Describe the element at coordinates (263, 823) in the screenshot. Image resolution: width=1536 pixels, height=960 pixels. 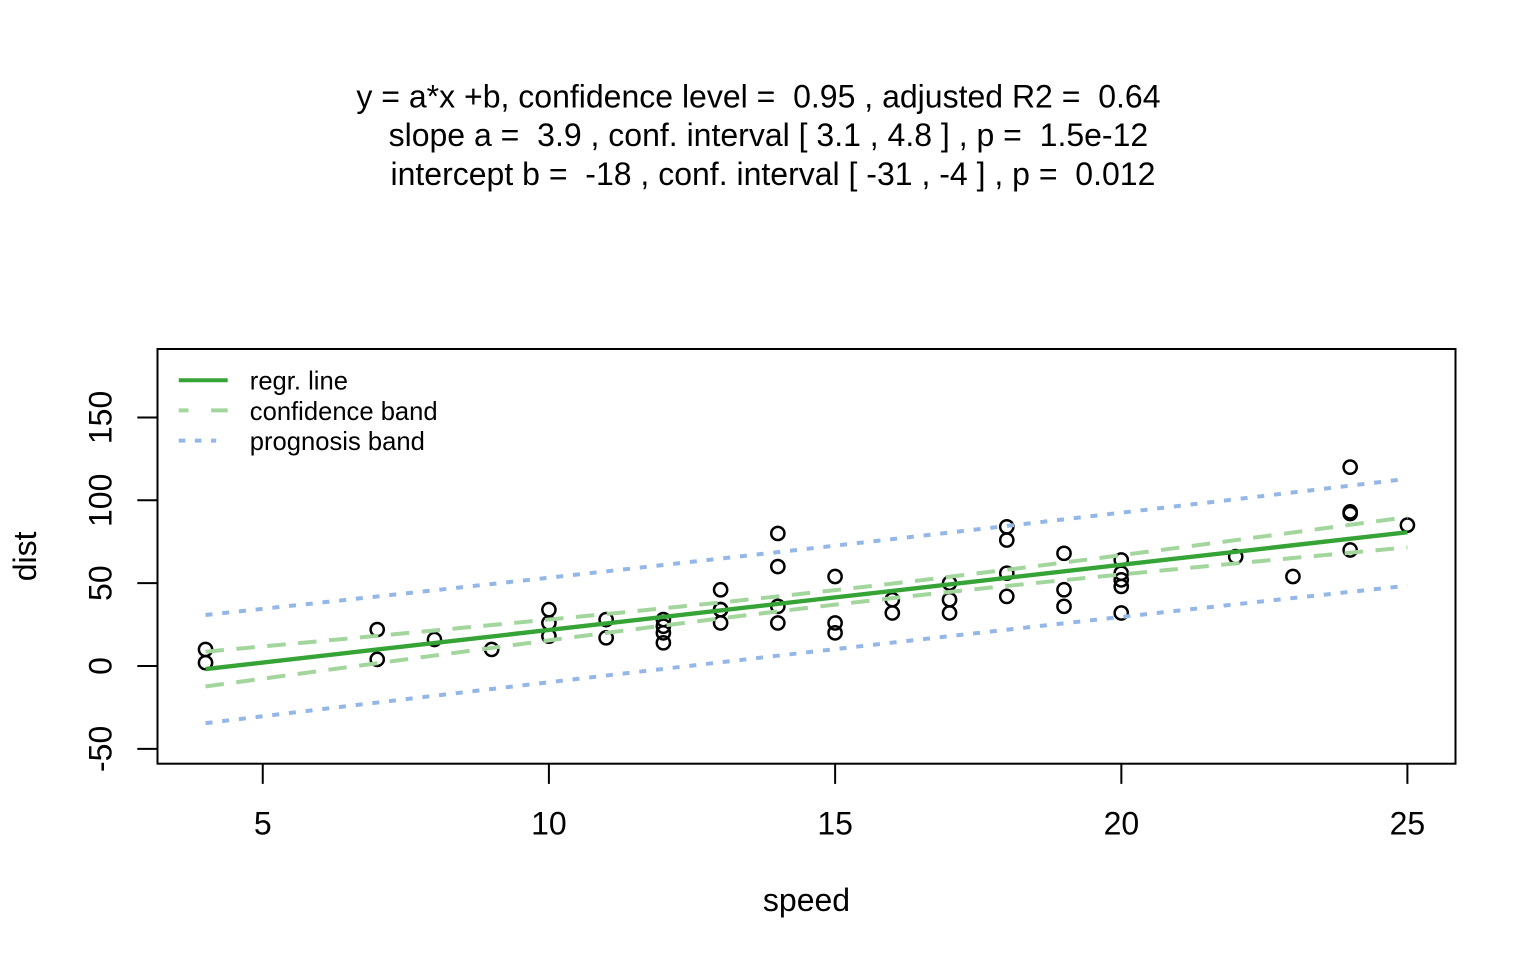
I see `svg-text: 5` at that location.